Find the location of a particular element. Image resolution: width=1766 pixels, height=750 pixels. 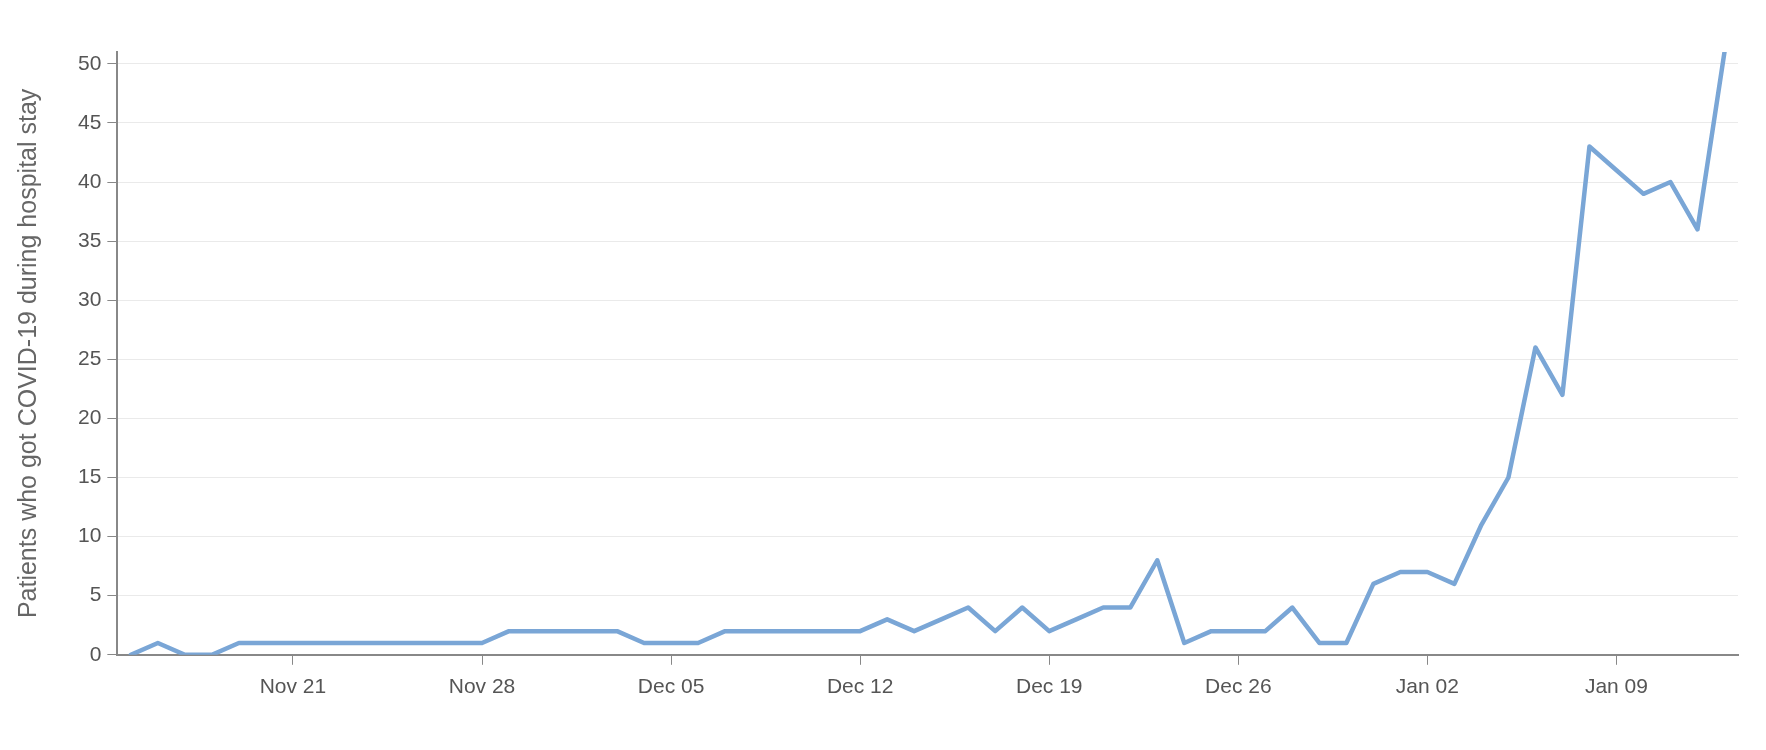

y-tick-label: 25 is located at coordinates (90, 358).